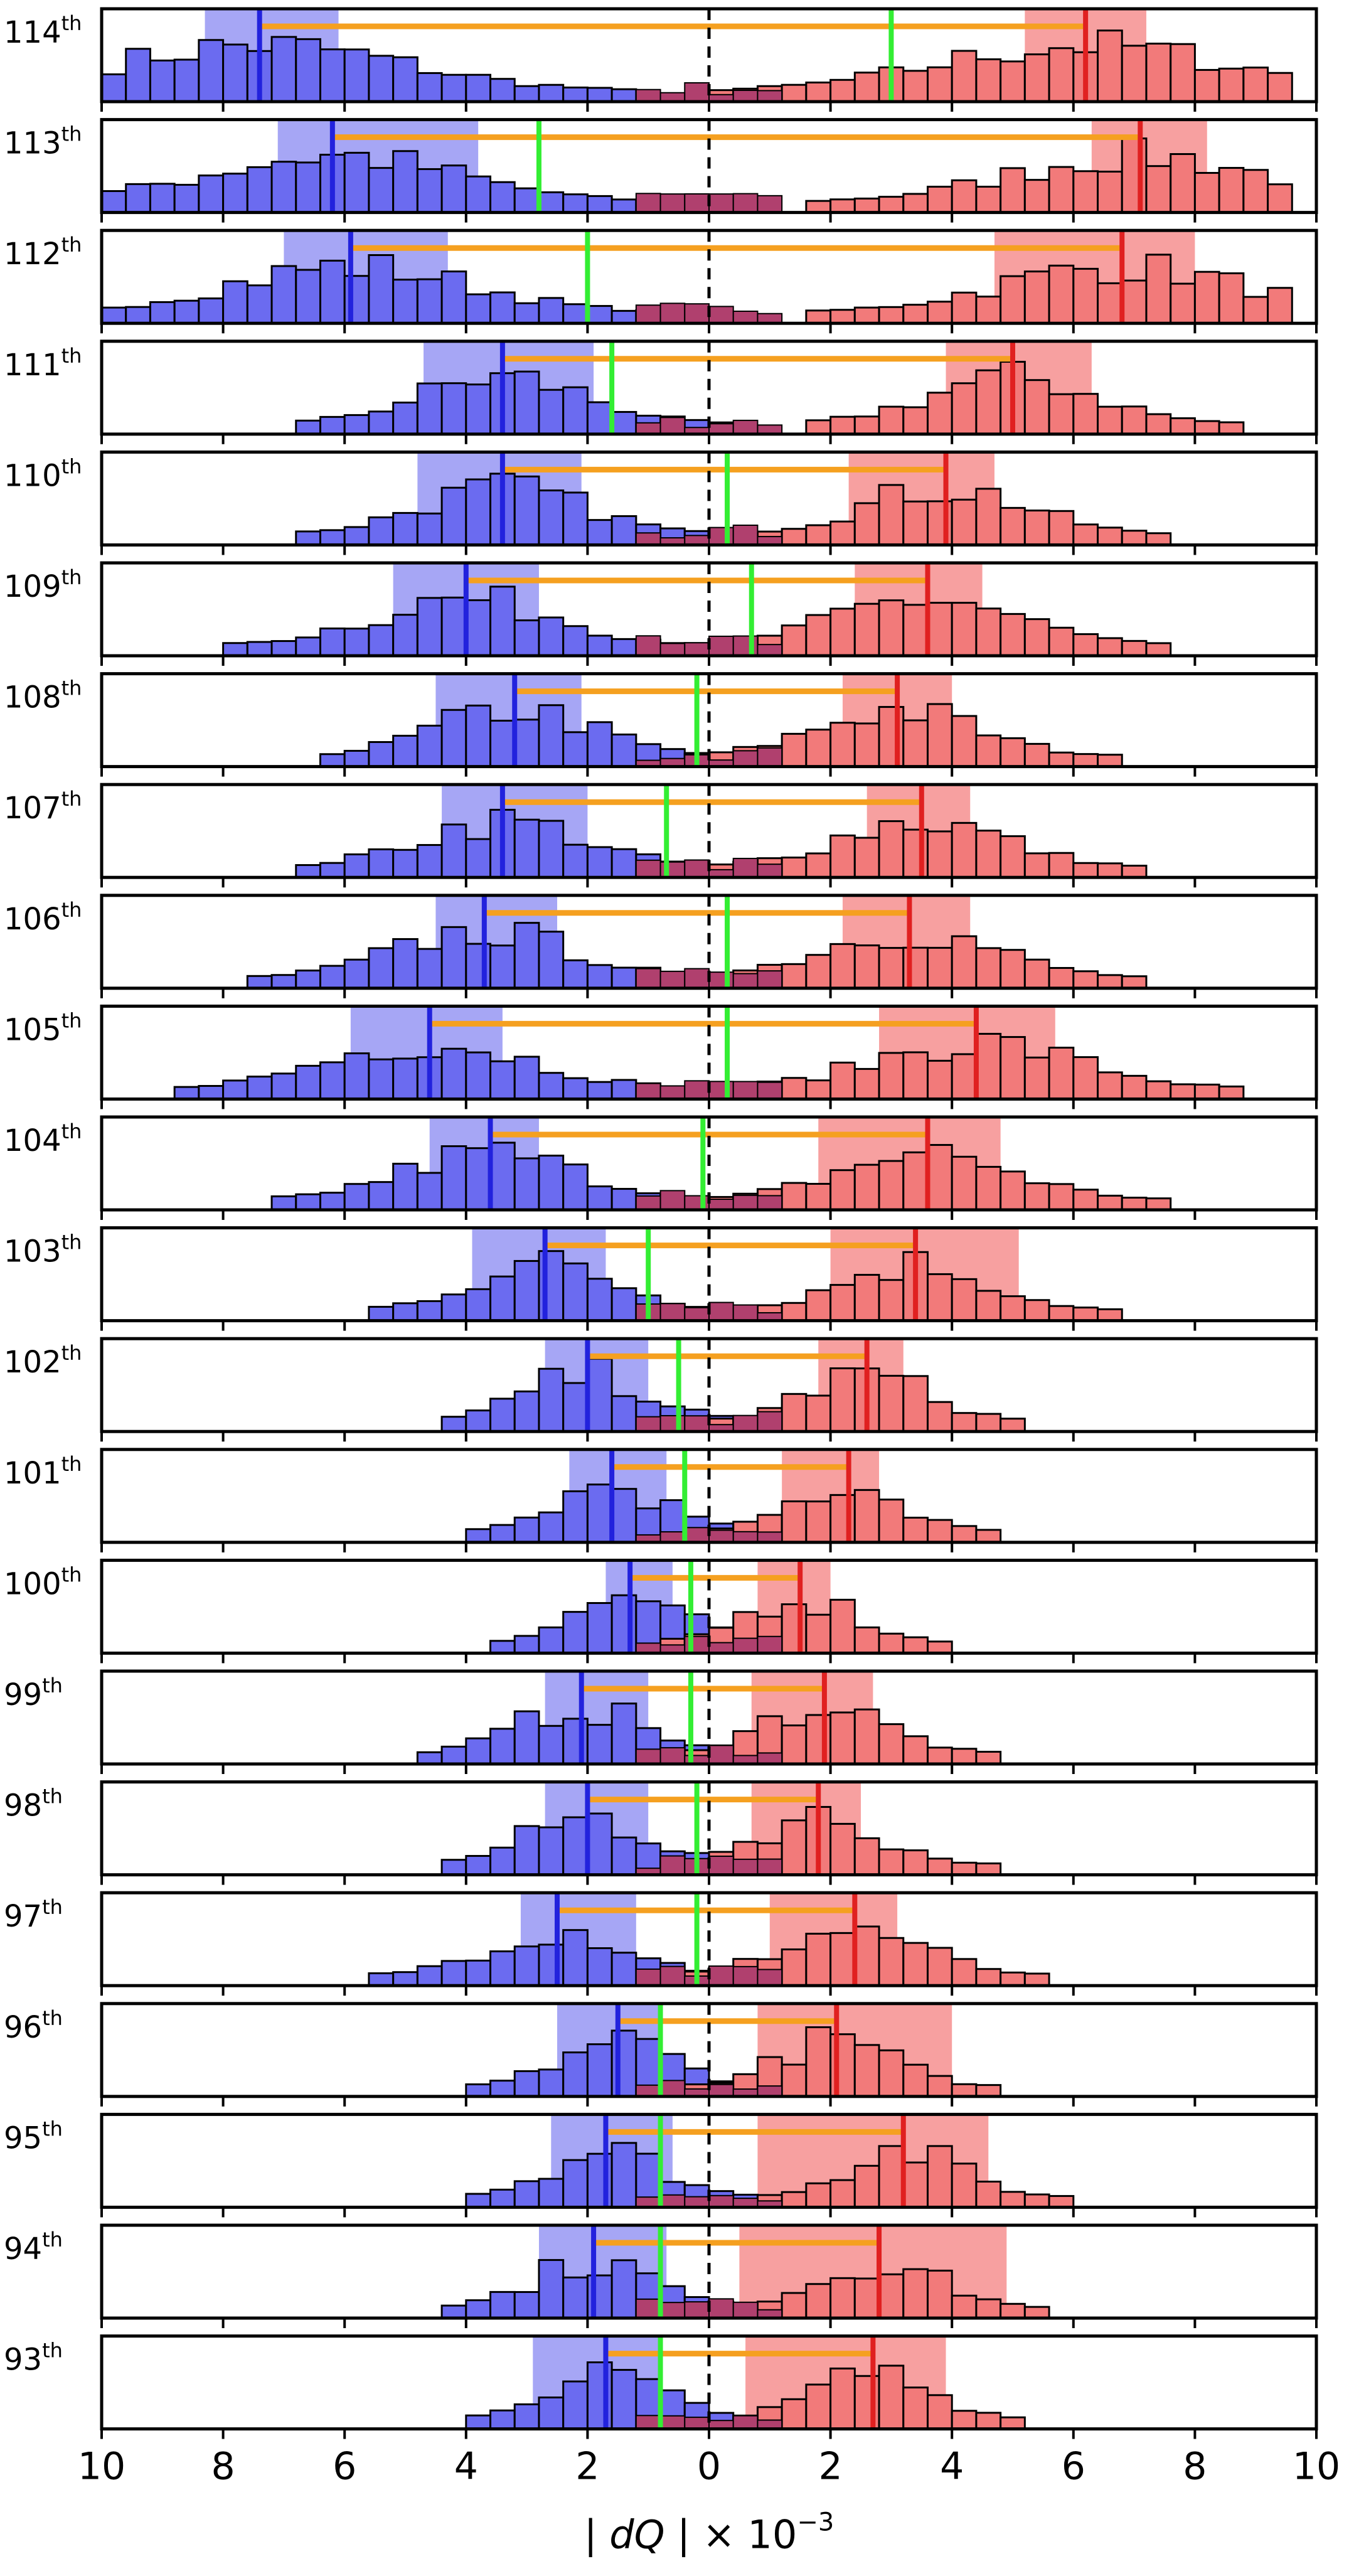  What do you see at coordinates (32, 1140) in the screenshot?
I see `panel-label-number: 104` at bounding box center [32, 1140].